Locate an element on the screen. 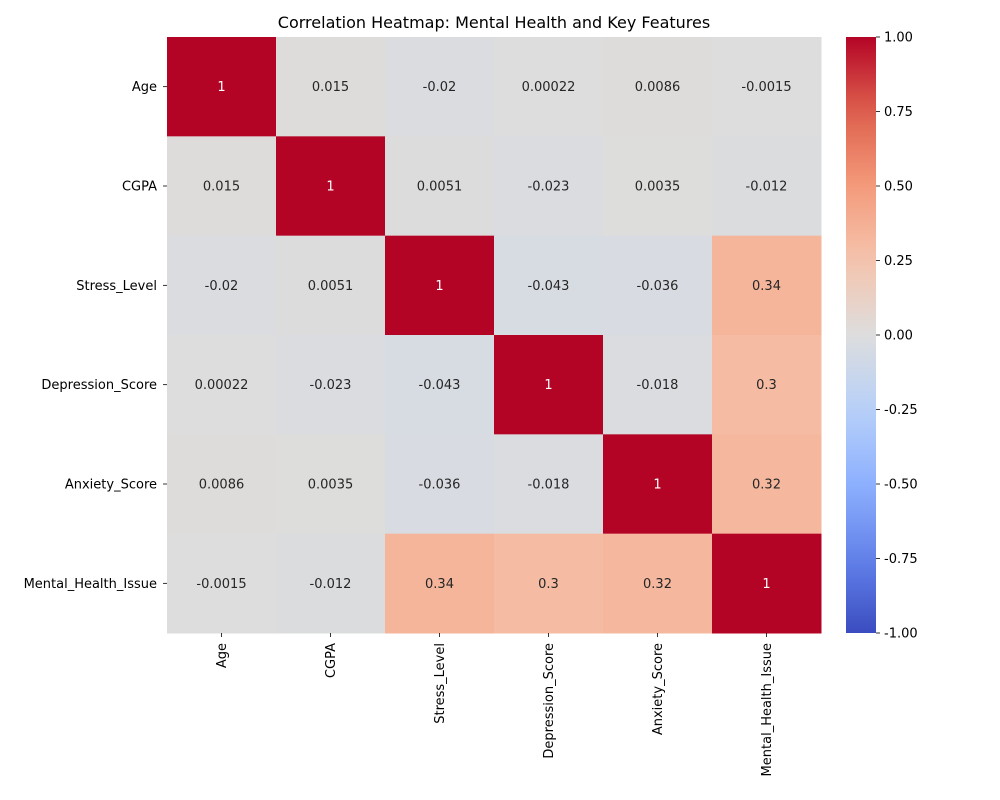 The image size is (1000, 800). column-tick-label: Stress_Level is located at coordinates (440, 683).